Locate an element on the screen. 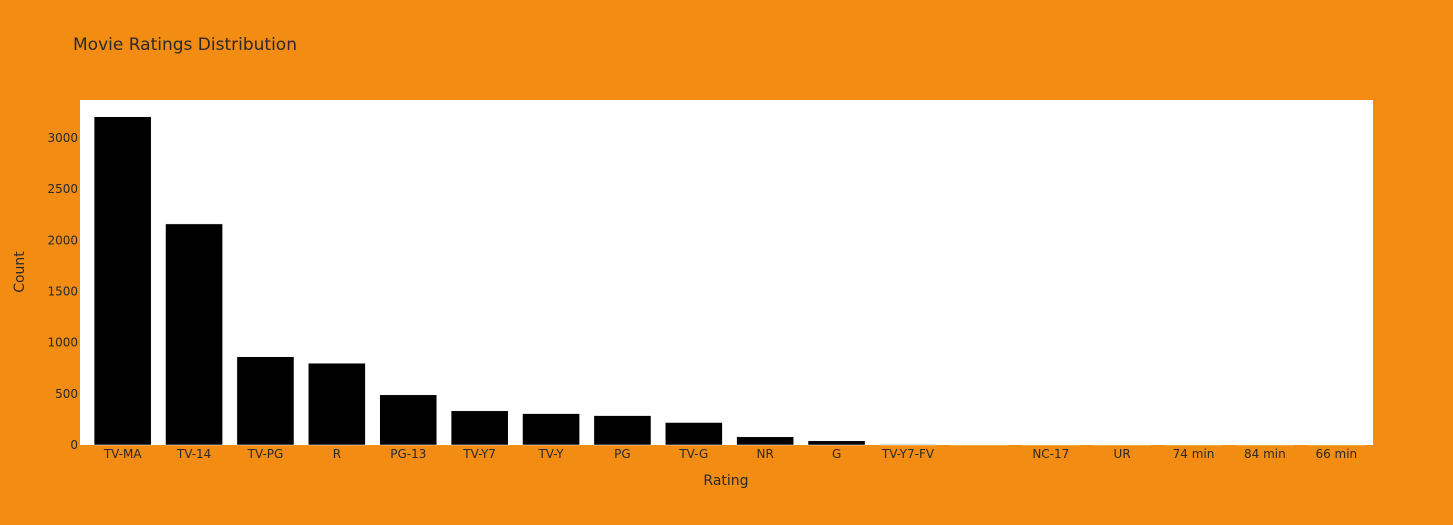 The width and height of the screenshot is (1453, 525). x-tick-label: TV-G is located at coordinates (693, 454).